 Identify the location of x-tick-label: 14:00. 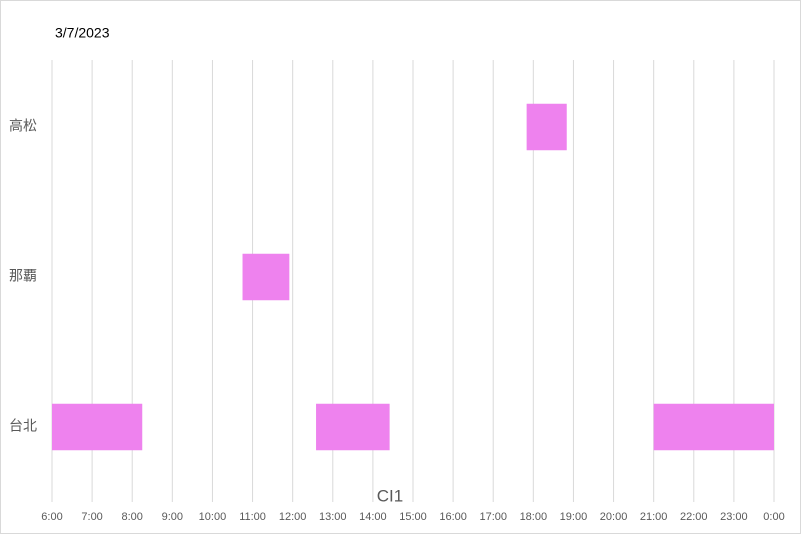
(373, 517).